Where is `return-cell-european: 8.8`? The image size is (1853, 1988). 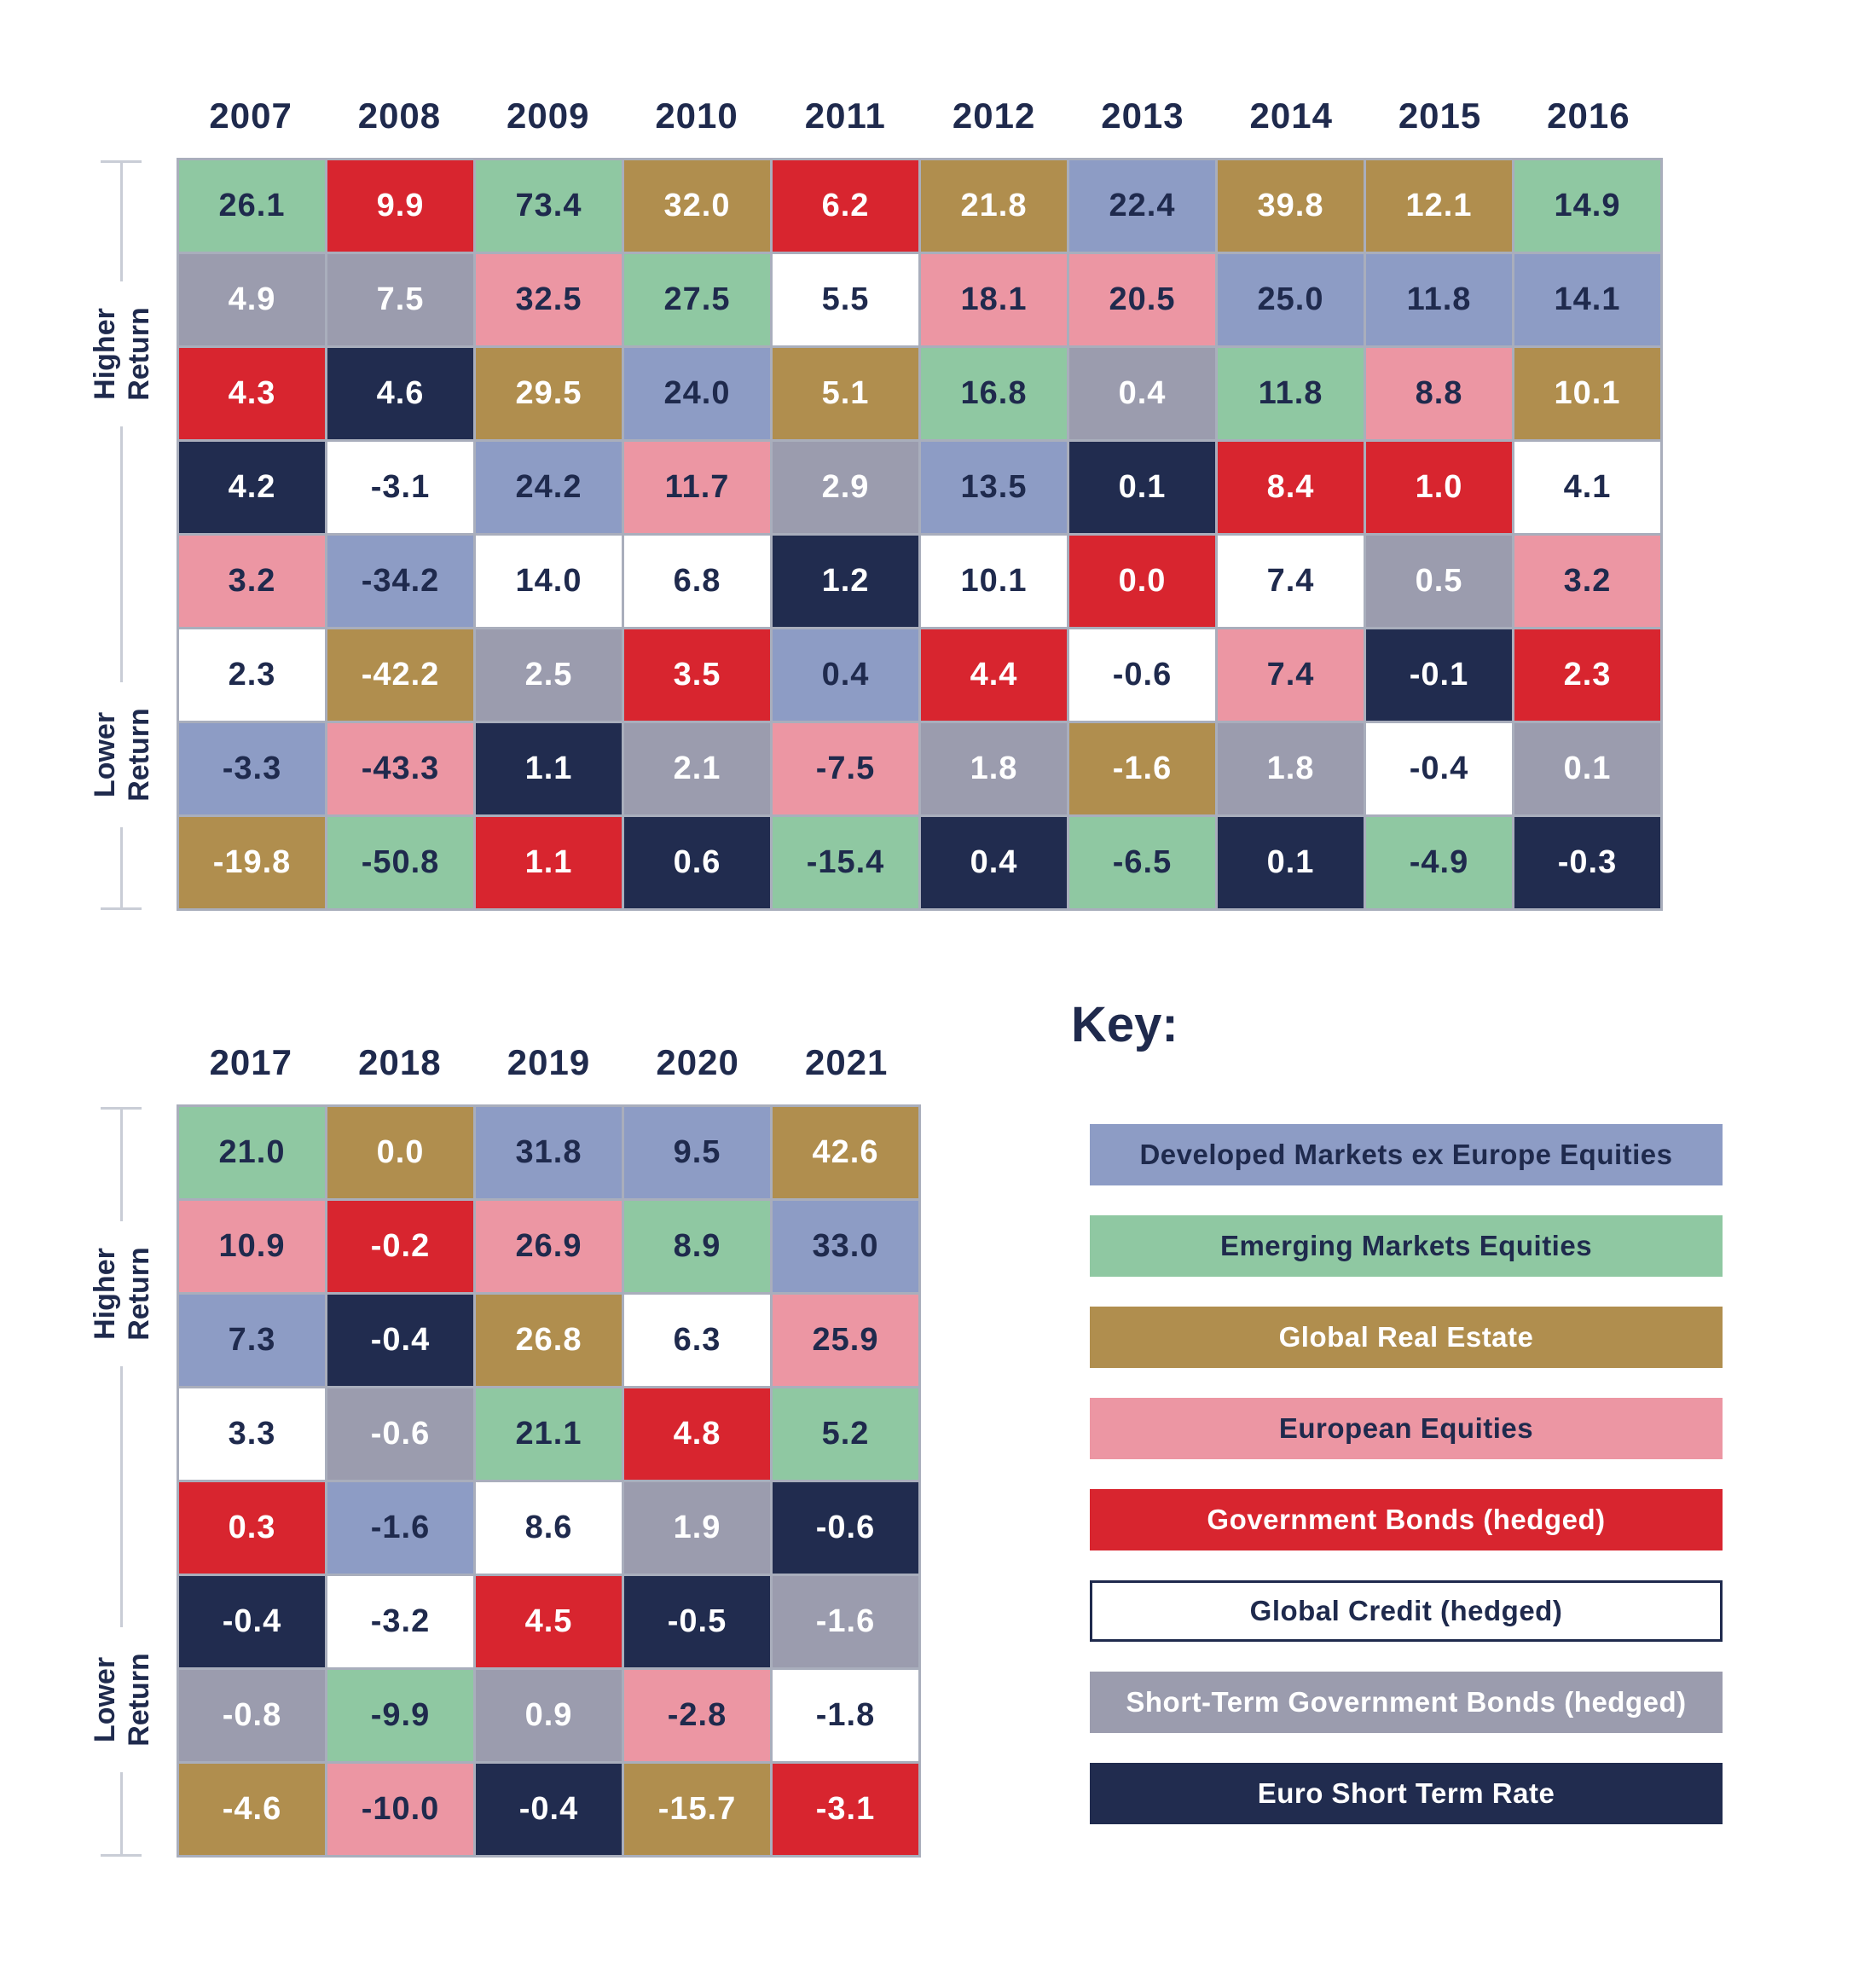
return-cell-european: 8.8 is located at coordinates (1439, 394).